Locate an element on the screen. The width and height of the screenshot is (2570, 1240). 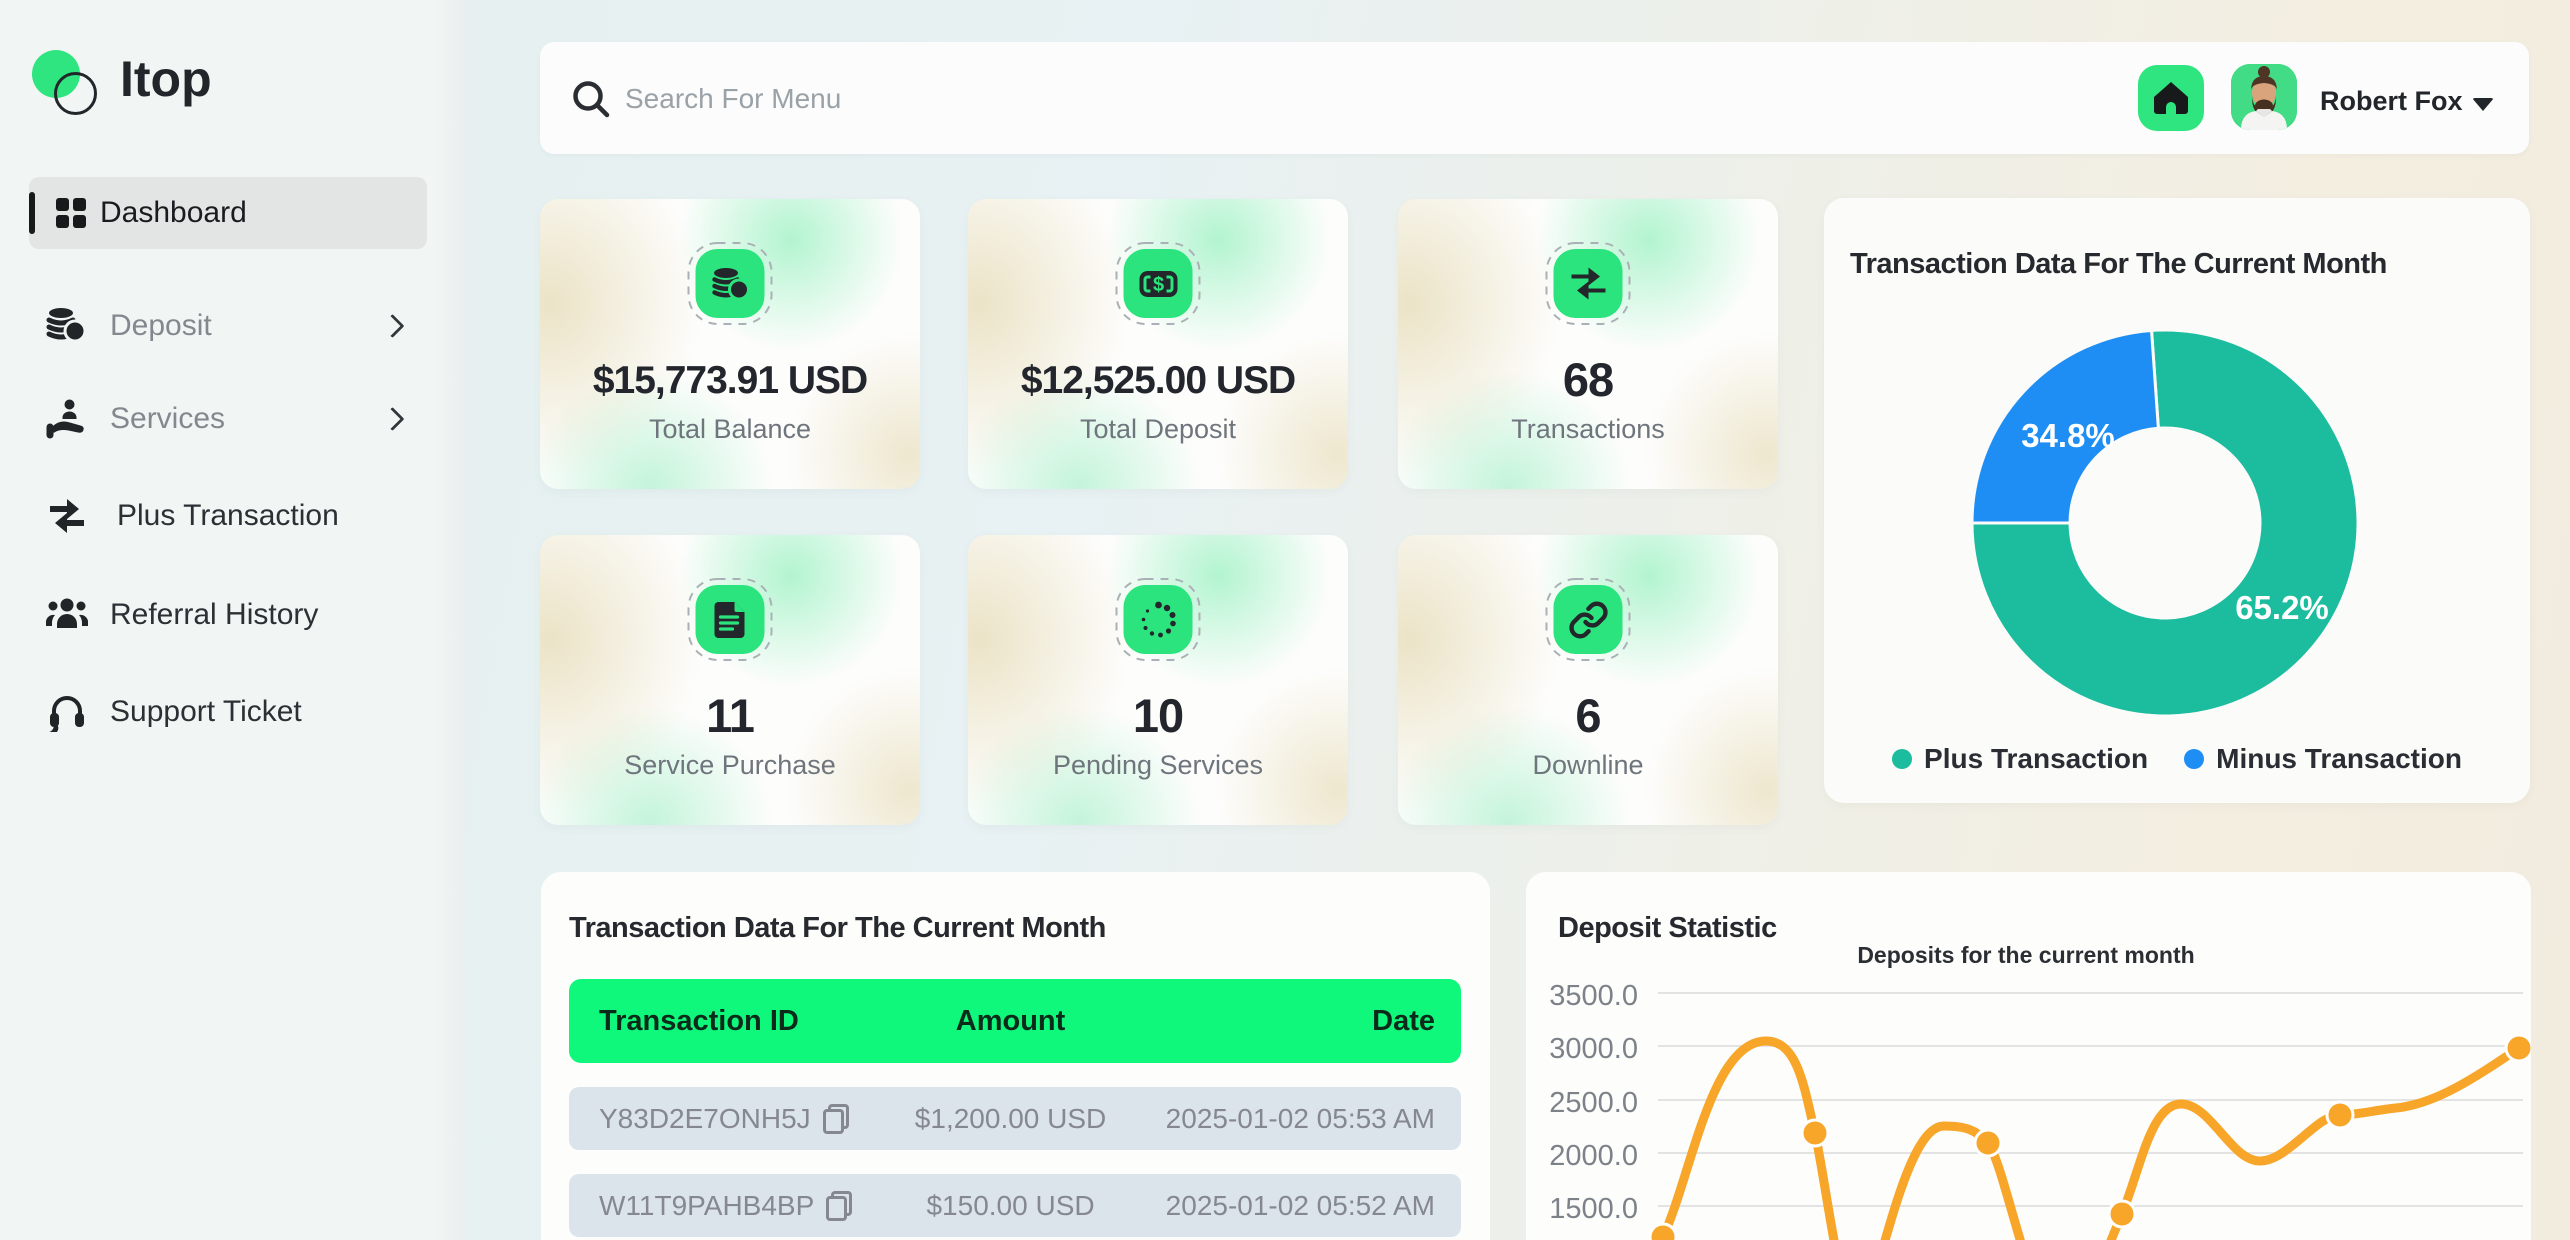
svg-text: 3500.0 is located at coordinates (1593, 996).